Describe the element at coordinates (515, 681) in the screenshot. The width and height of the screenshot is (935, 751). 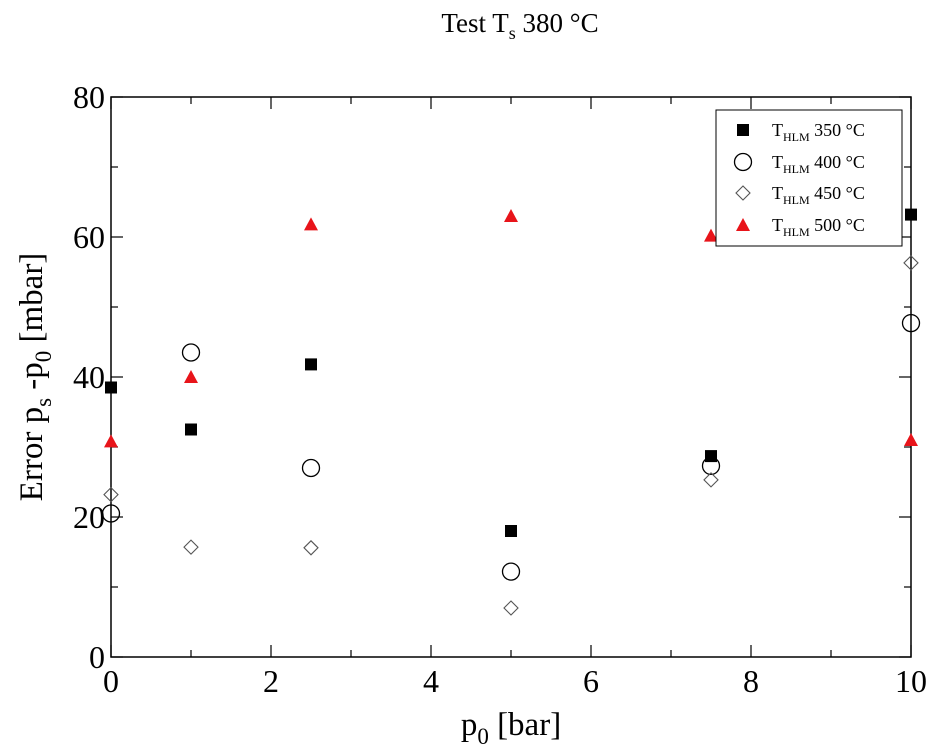
I see `x-tick-labels: 0 2 4 6 8 10` at that location.